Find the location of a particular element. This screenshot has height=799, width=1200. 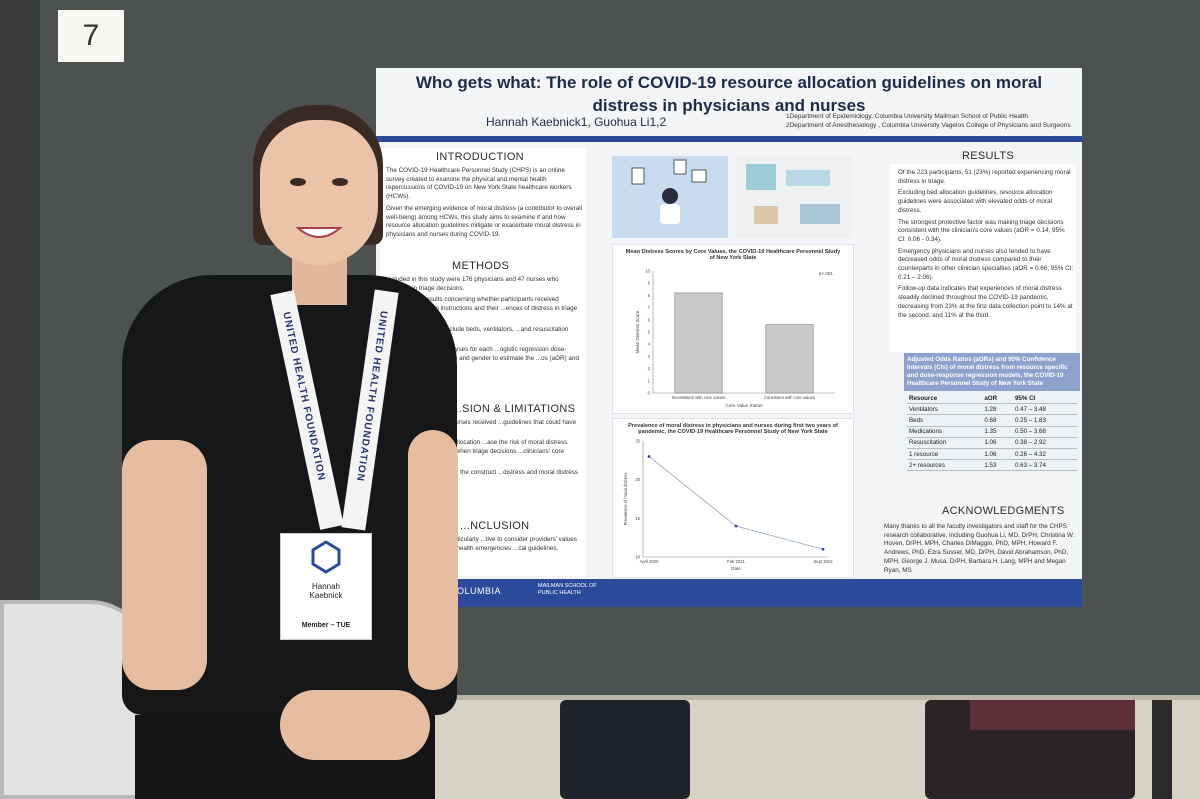

booth-number-card: 7 is located at coordinates (91, 36).